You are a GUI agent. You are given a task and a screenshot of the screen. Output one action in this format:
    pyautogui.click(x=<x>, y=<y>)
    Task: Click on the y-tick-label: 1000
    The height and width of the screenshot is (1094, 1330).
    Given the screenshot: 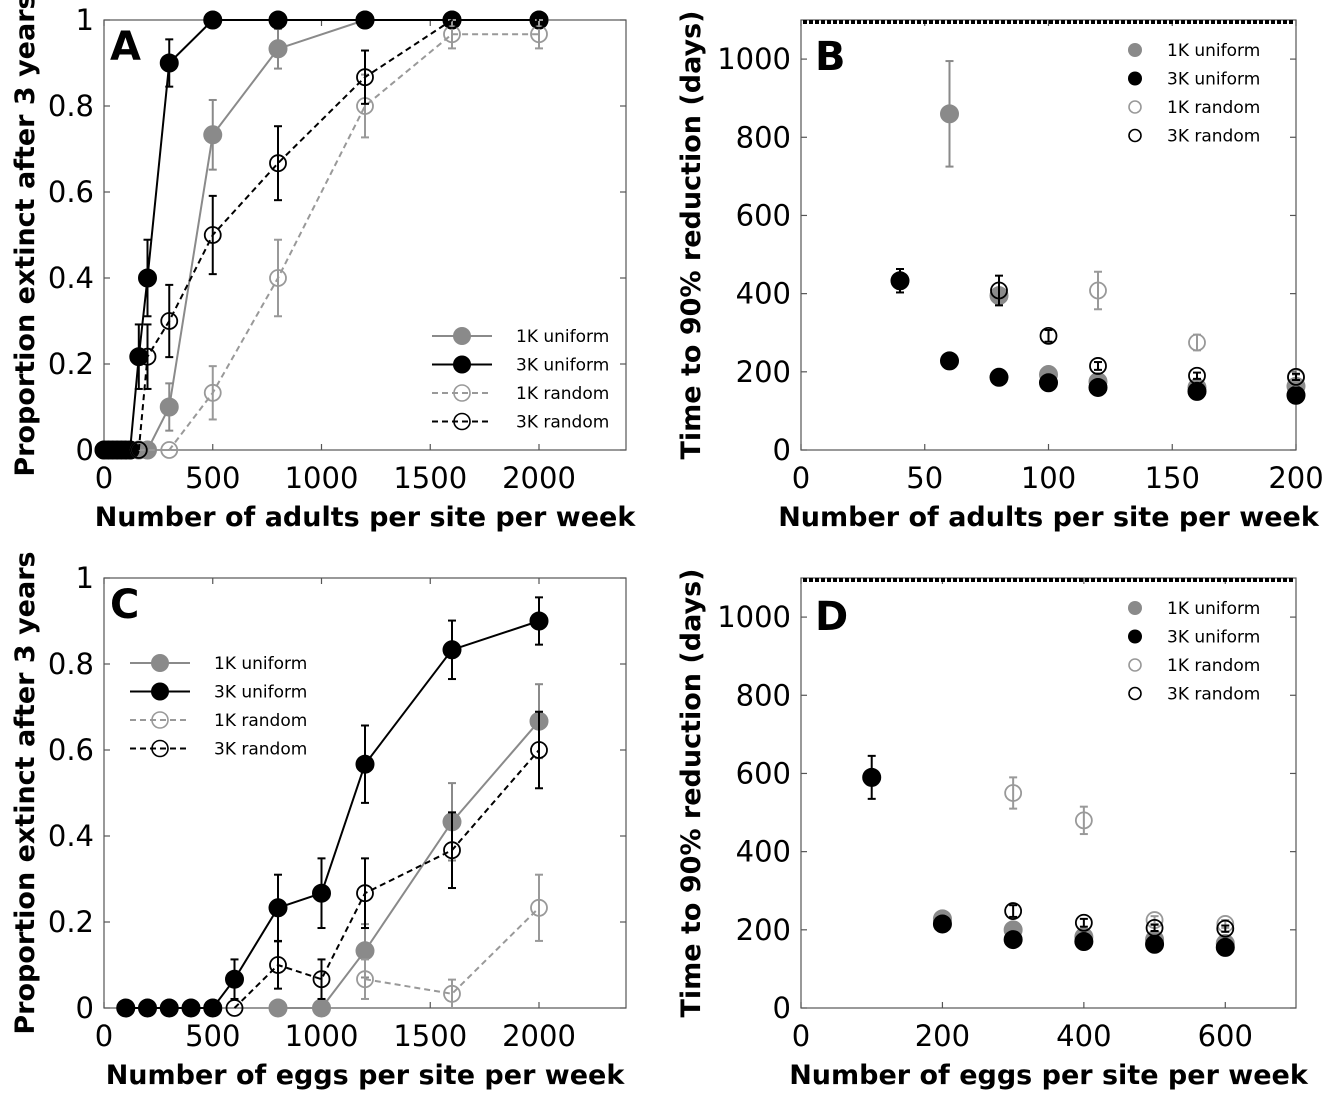 What is the action you would take?
    pyautogui.click(x=754, y=59)
    